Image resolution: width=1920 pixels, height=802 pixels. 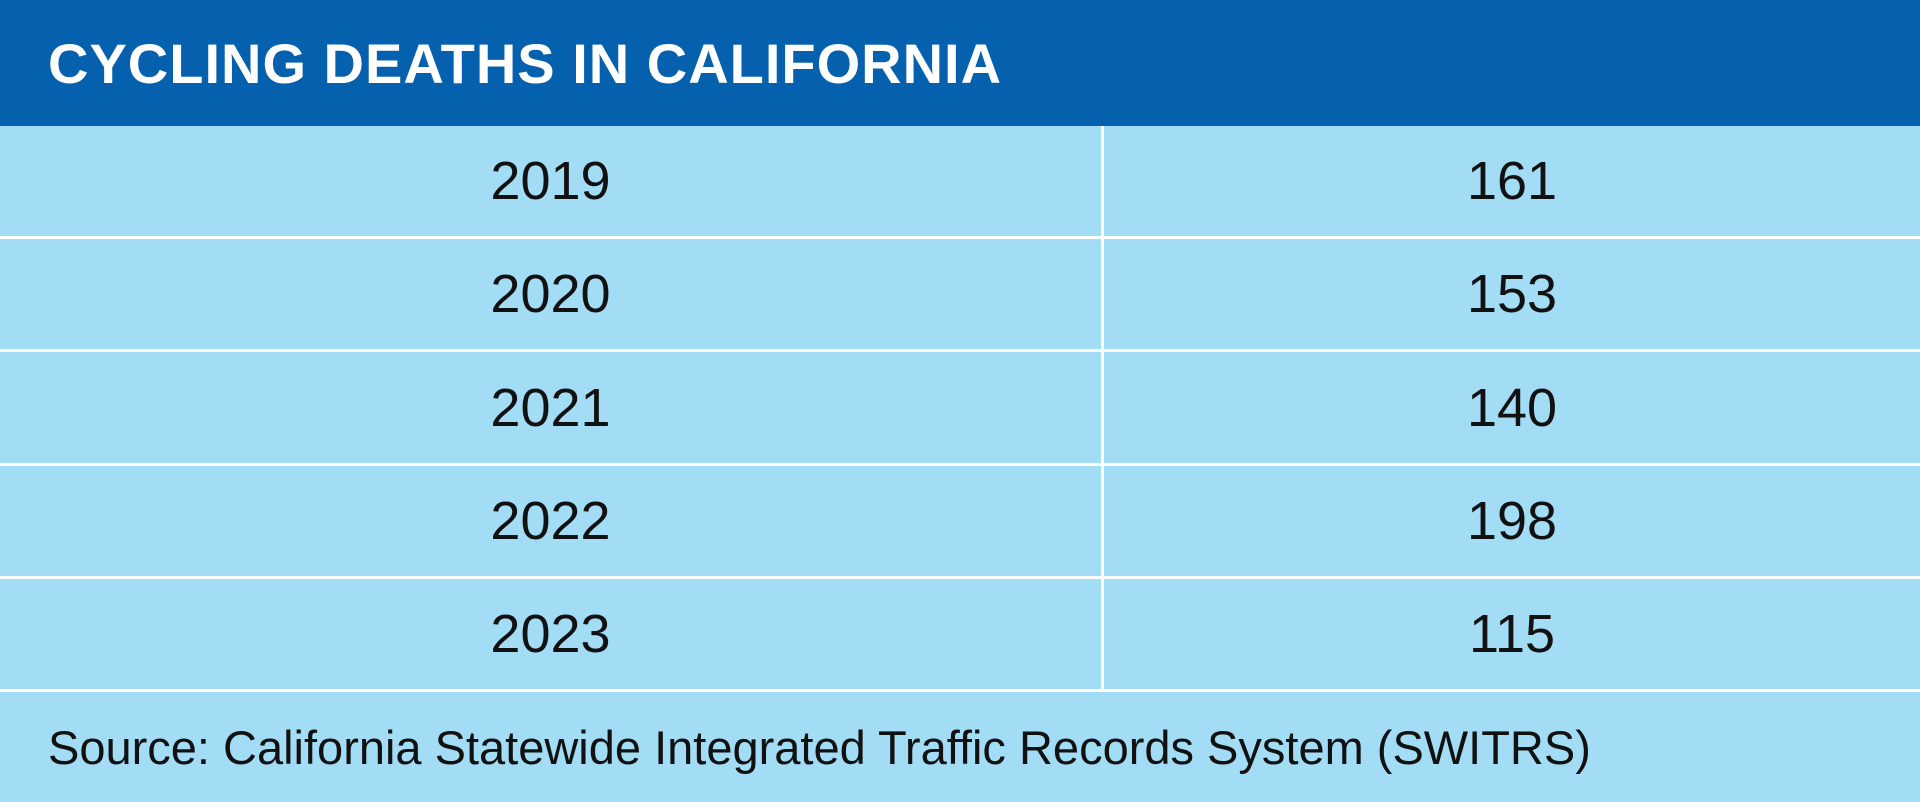 I want to click on table-row: 2023 115, so click(x=960, y=635).